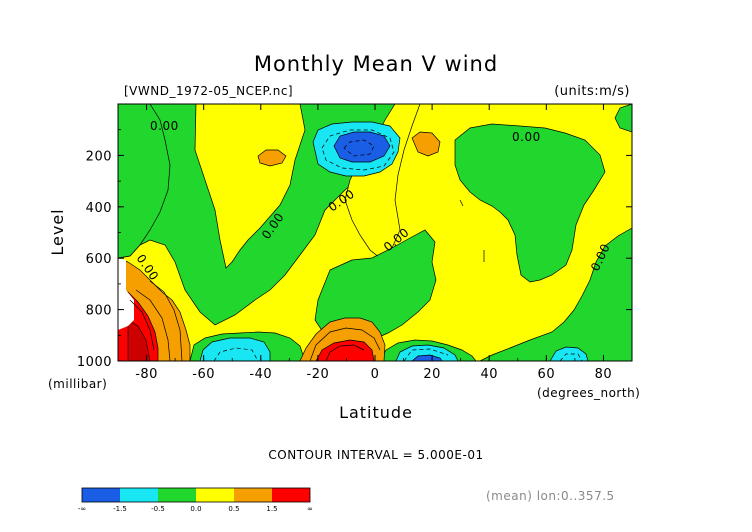 The width and height of the screenshot is (752, 532). I want to click on x-tick-label: -80, so click(146, 374).